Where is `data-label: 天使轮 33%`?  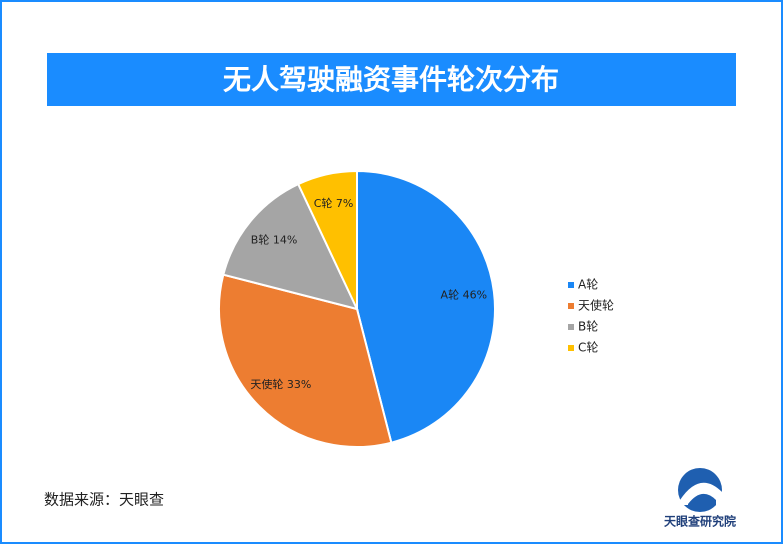
data-label: 天使轮 33% is located at coordinates (280, 384).